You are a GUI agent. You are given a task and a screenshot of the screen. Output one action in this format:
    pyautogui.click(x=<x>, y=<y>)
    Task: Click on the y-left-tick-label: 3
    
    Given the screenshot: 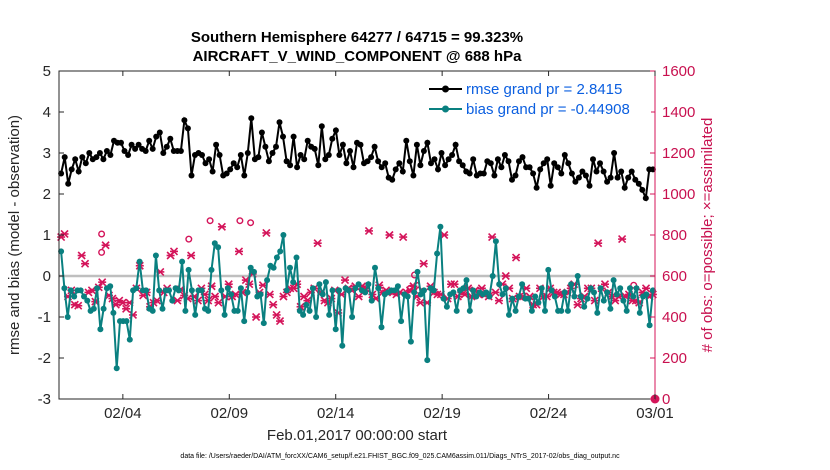 What is the action you would take?
    pyautogui.click(x=47, y=153)
    